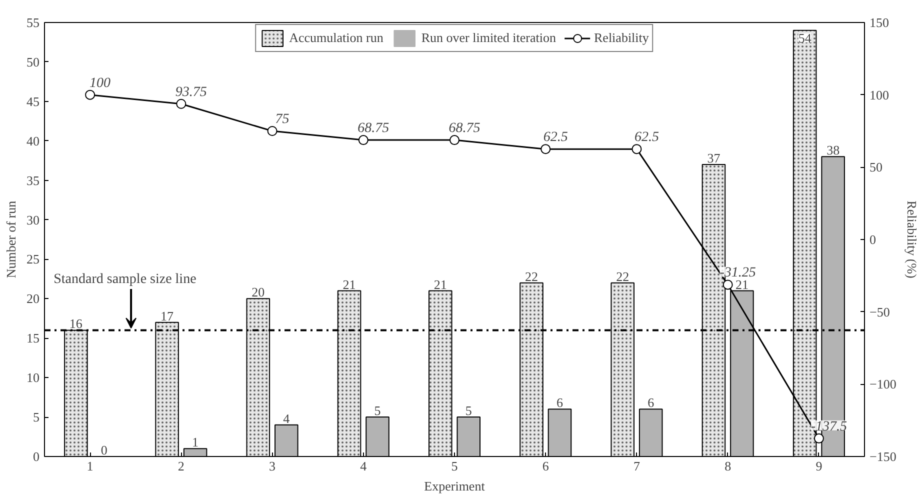  I want to click on y-tick-label: 30, so click(33, 220).